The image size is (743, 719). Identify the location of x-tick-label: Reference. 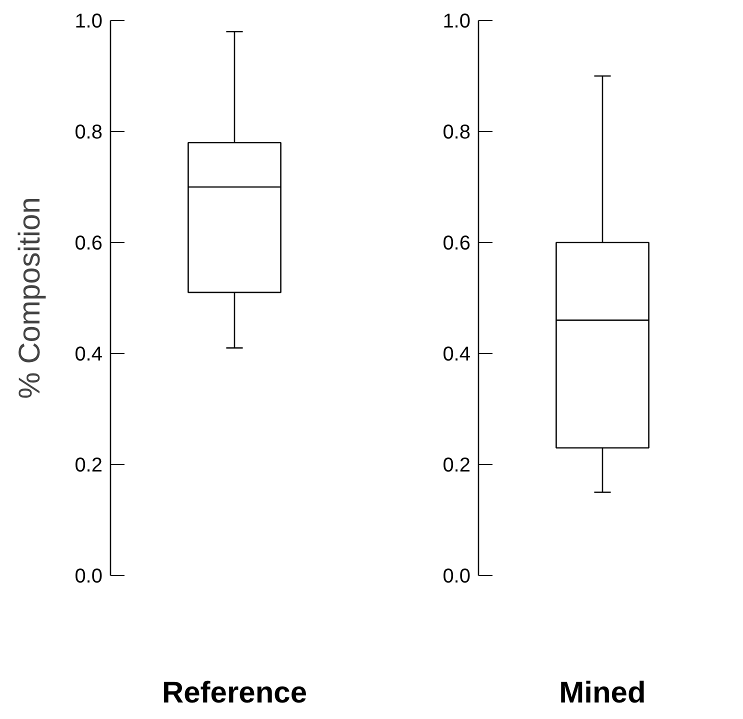
(235, 693).